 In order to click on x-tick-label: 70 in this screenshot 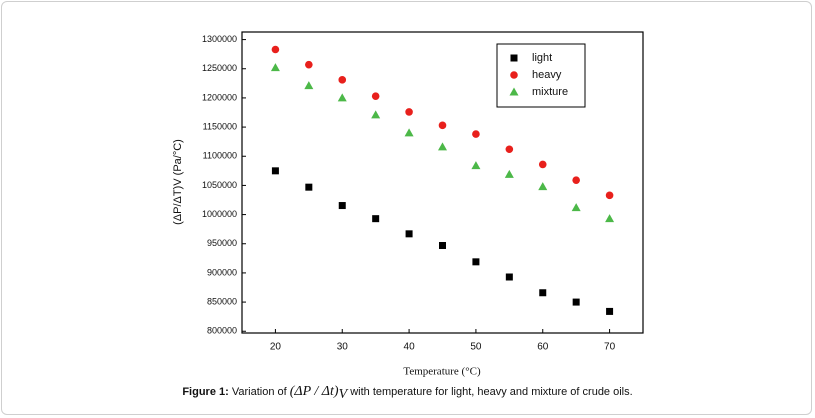, I will do `click(610, 347)`.